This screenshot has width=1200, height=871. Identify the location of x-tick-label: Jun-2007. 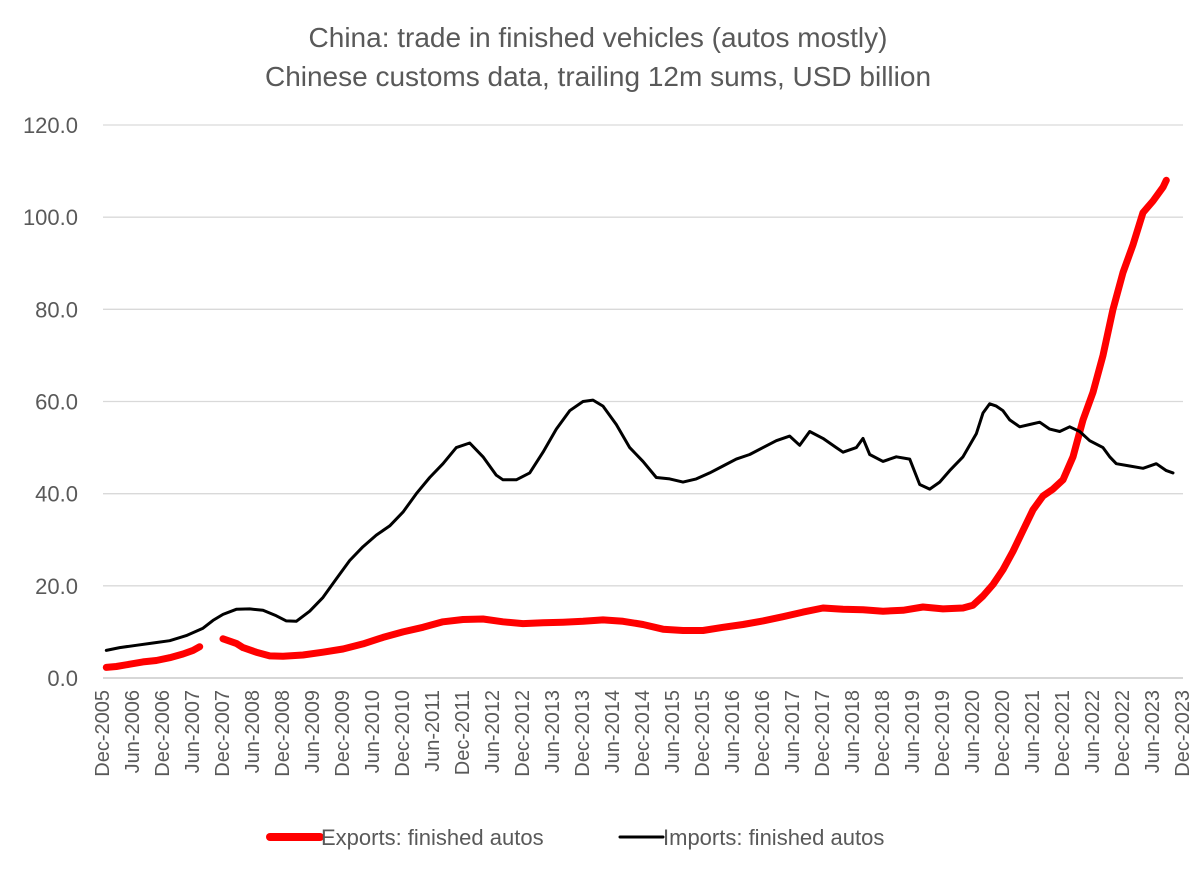
(193, 731).